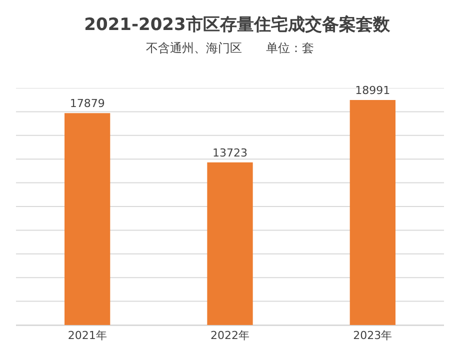 Image resolution: width=474 pixels, height=359 pixels. Describe the element at coordinates (230, 335) in the screenshot. I see `x-tick-label: 2022年` at that location.